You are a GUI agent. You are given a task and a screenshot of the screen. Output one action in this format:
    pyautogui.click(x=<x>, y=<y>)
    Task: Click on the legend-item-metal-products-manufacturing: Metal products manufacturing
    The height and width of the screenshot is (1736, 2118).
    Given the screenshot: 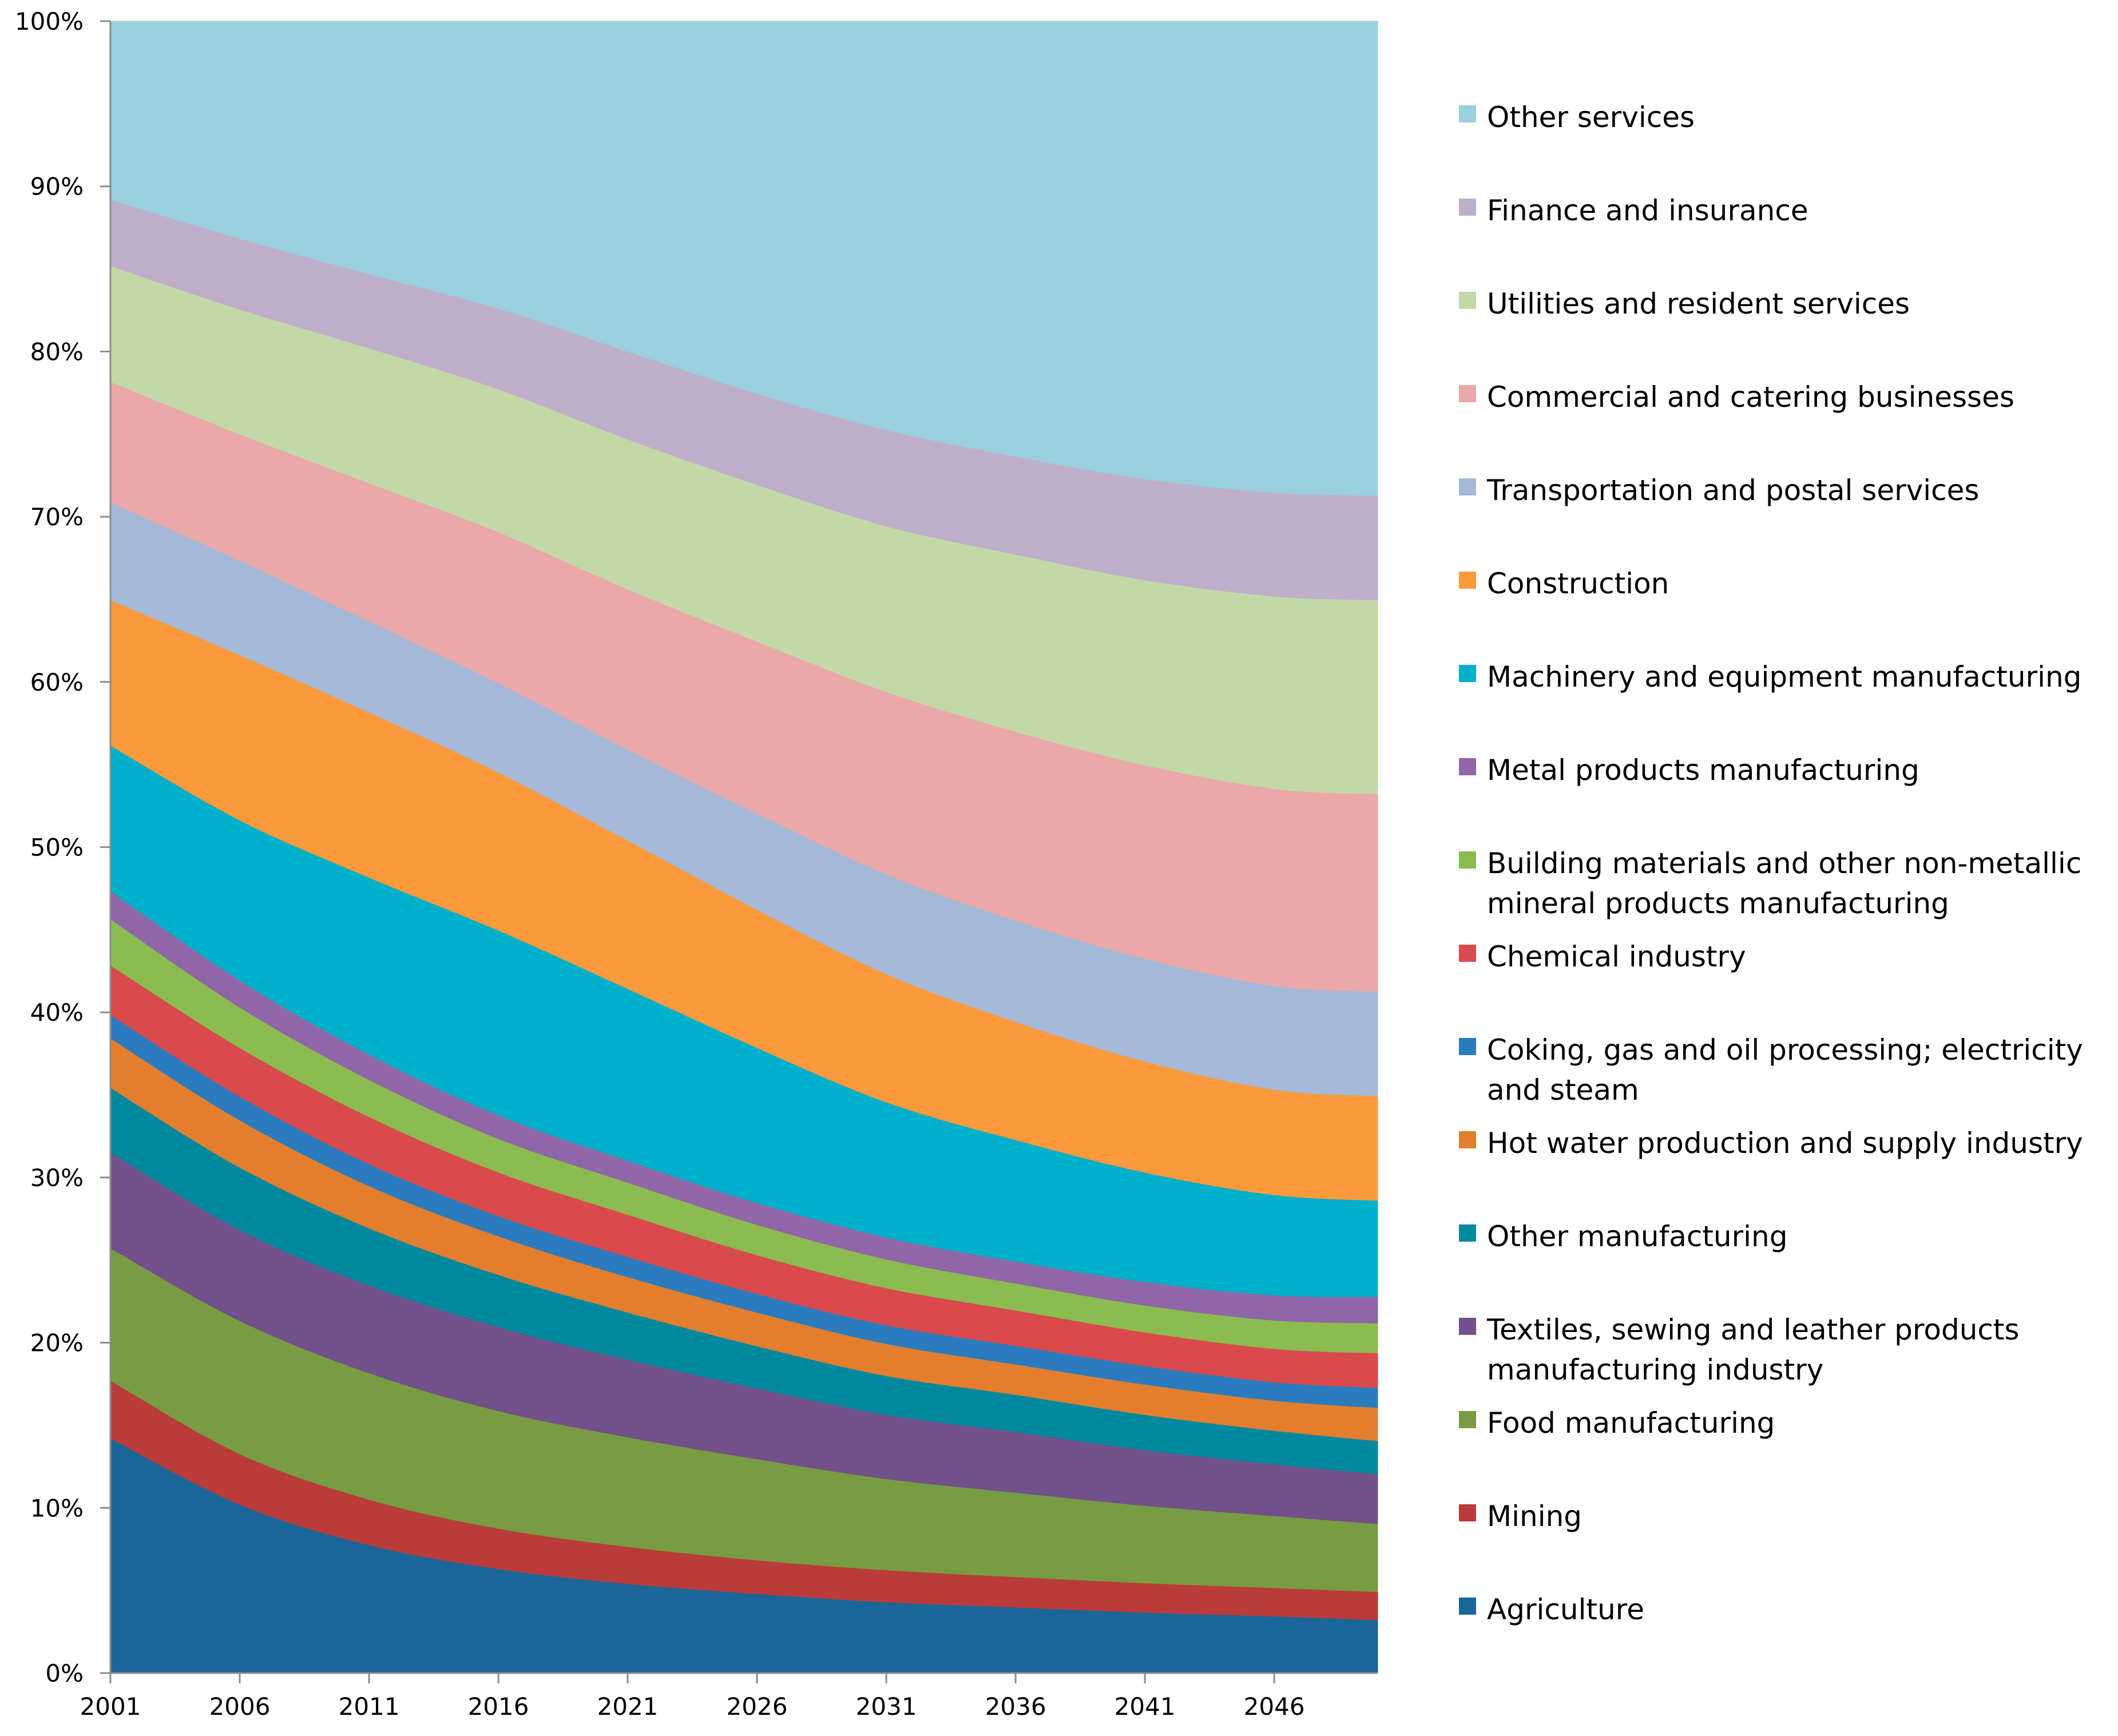 What is the action you would take?
    pyautogui.click(x=1689, y=770)
    